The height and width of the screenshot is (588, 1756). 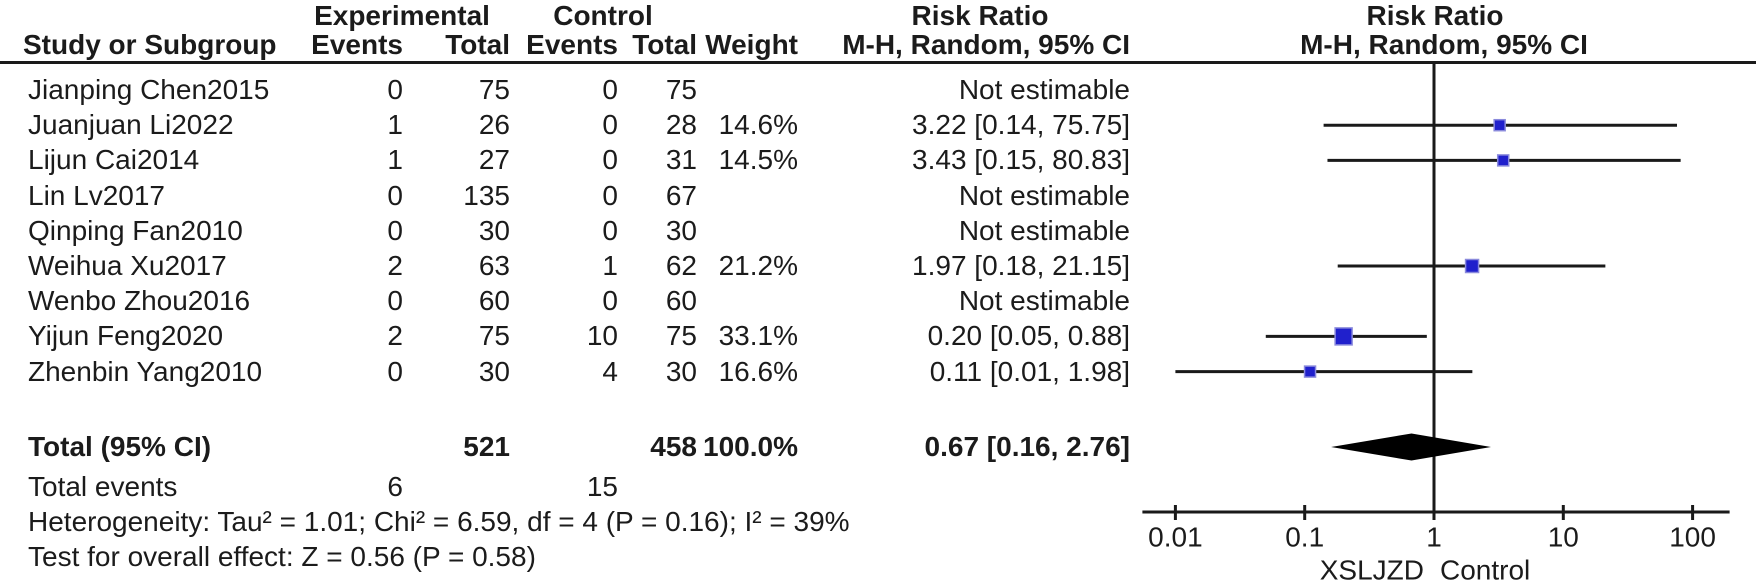 What do you see at coordinates (681, 301) in the screenshot?
I see `cell-ctrl_total: 60` at bounding box center [681, 301].